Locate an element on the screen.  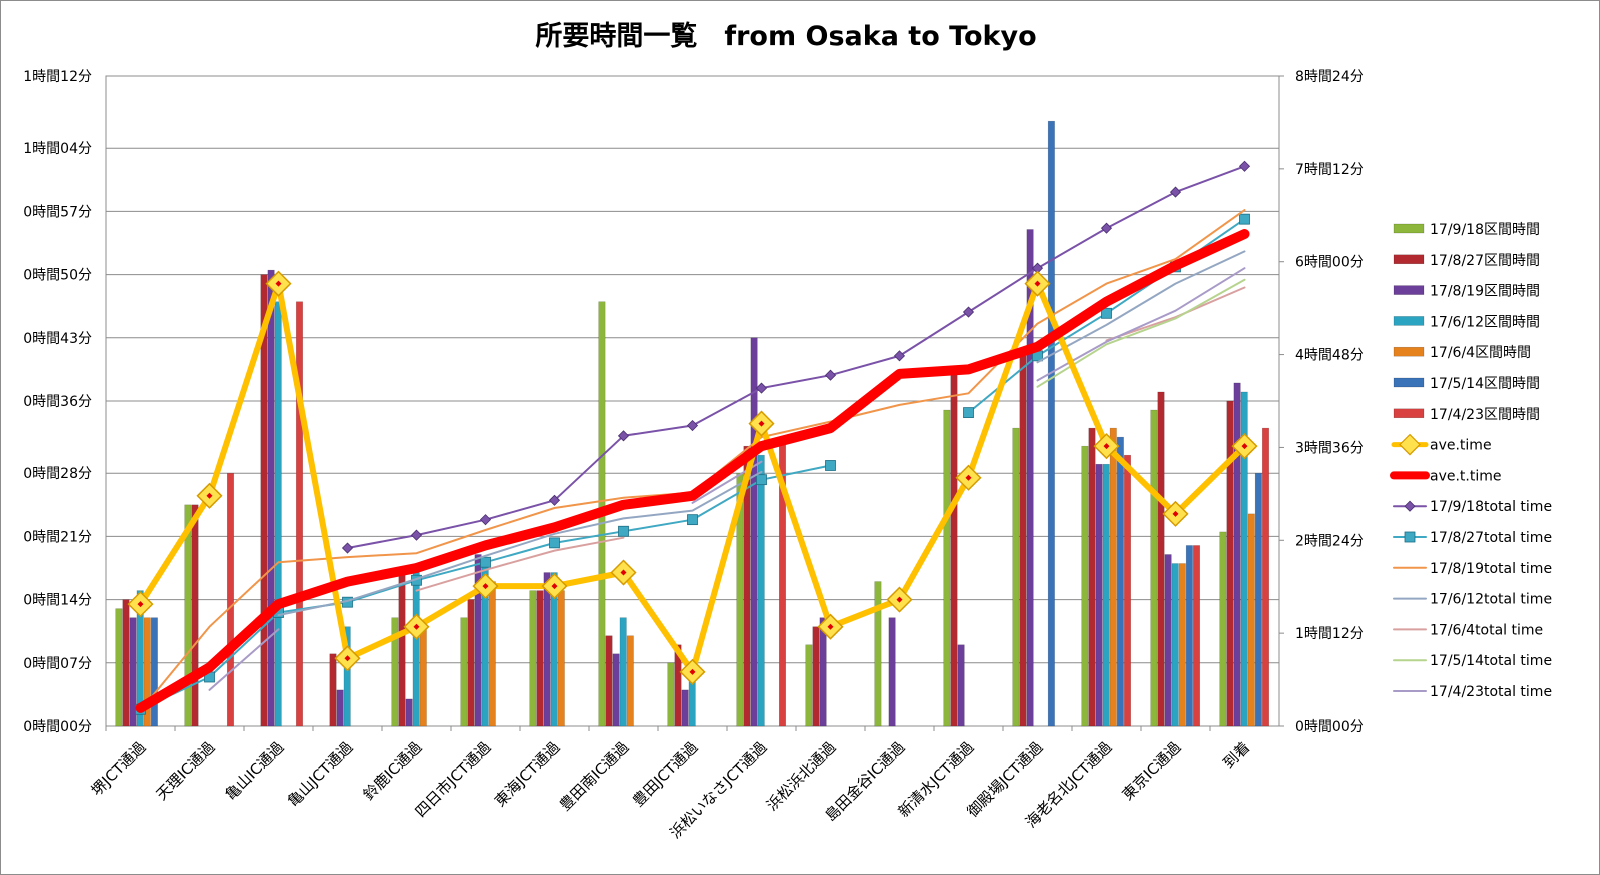
y-left-tick-label: 0時間43分 is located at coordinates (57, 339).